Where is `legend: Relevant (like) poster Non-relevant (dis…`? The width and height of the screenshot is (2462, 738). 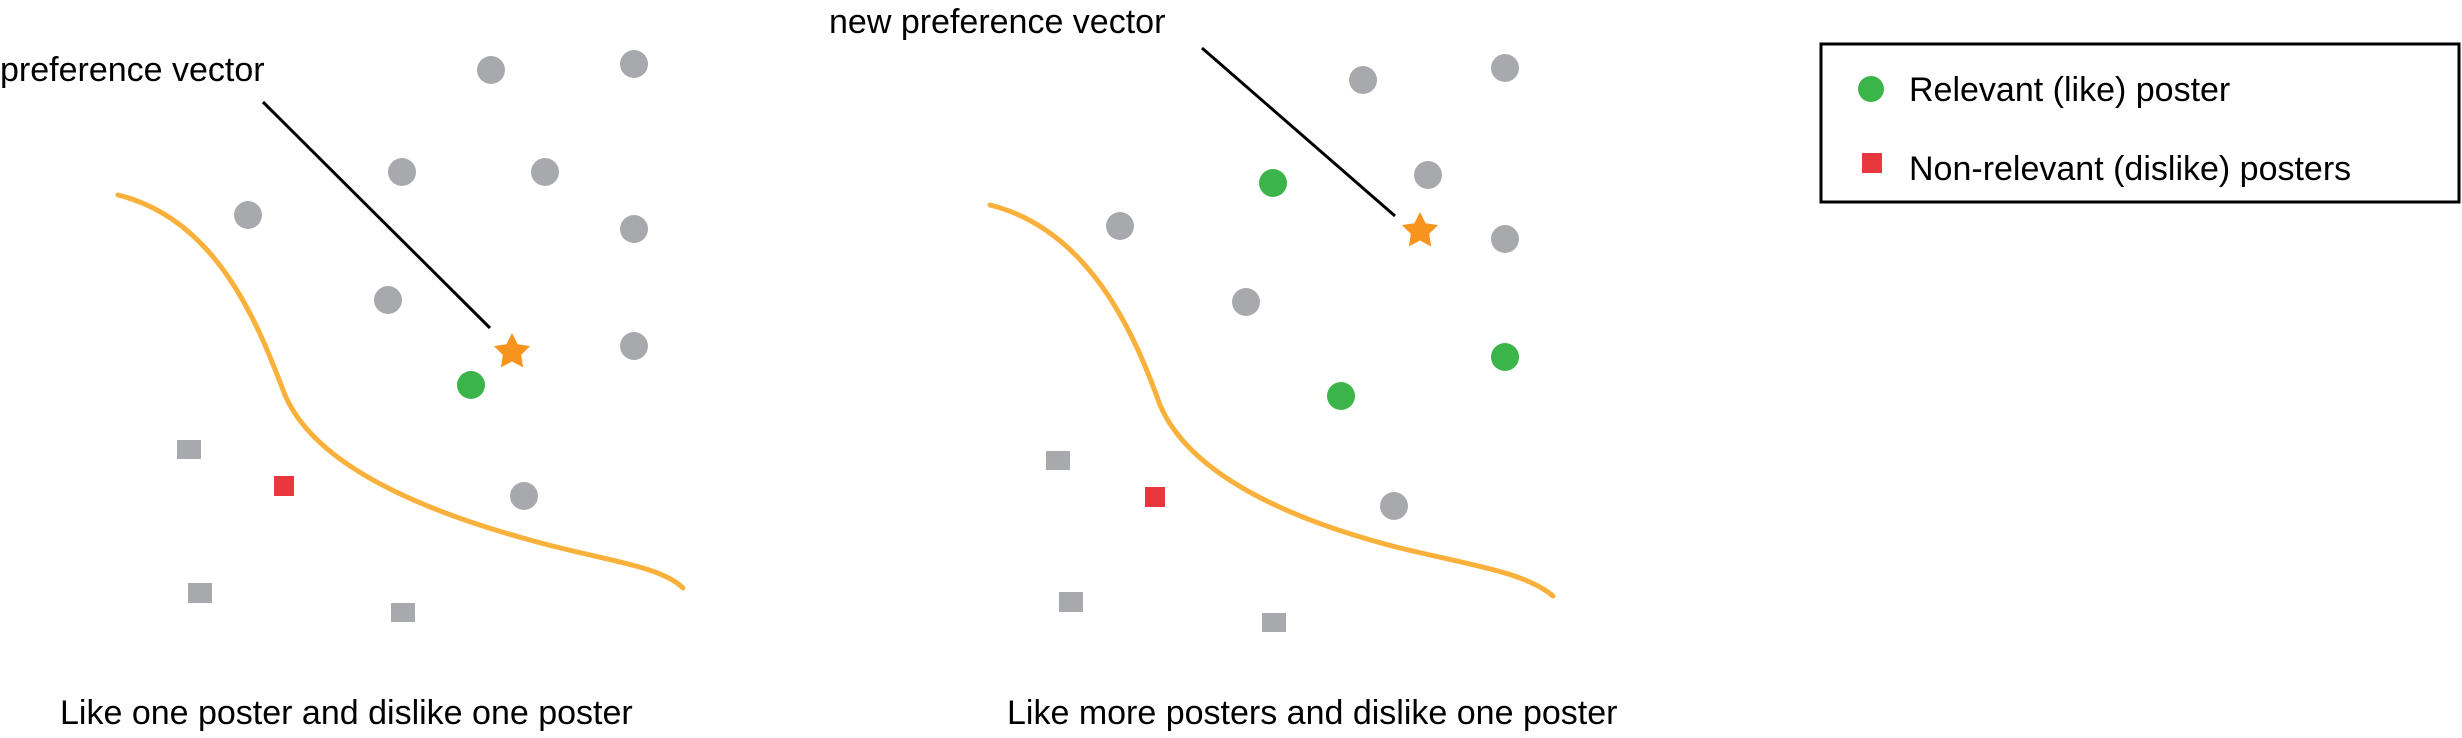 legend: Relevant (like) poster Non-relevant (dis… is located at coordinates (2140, 123).